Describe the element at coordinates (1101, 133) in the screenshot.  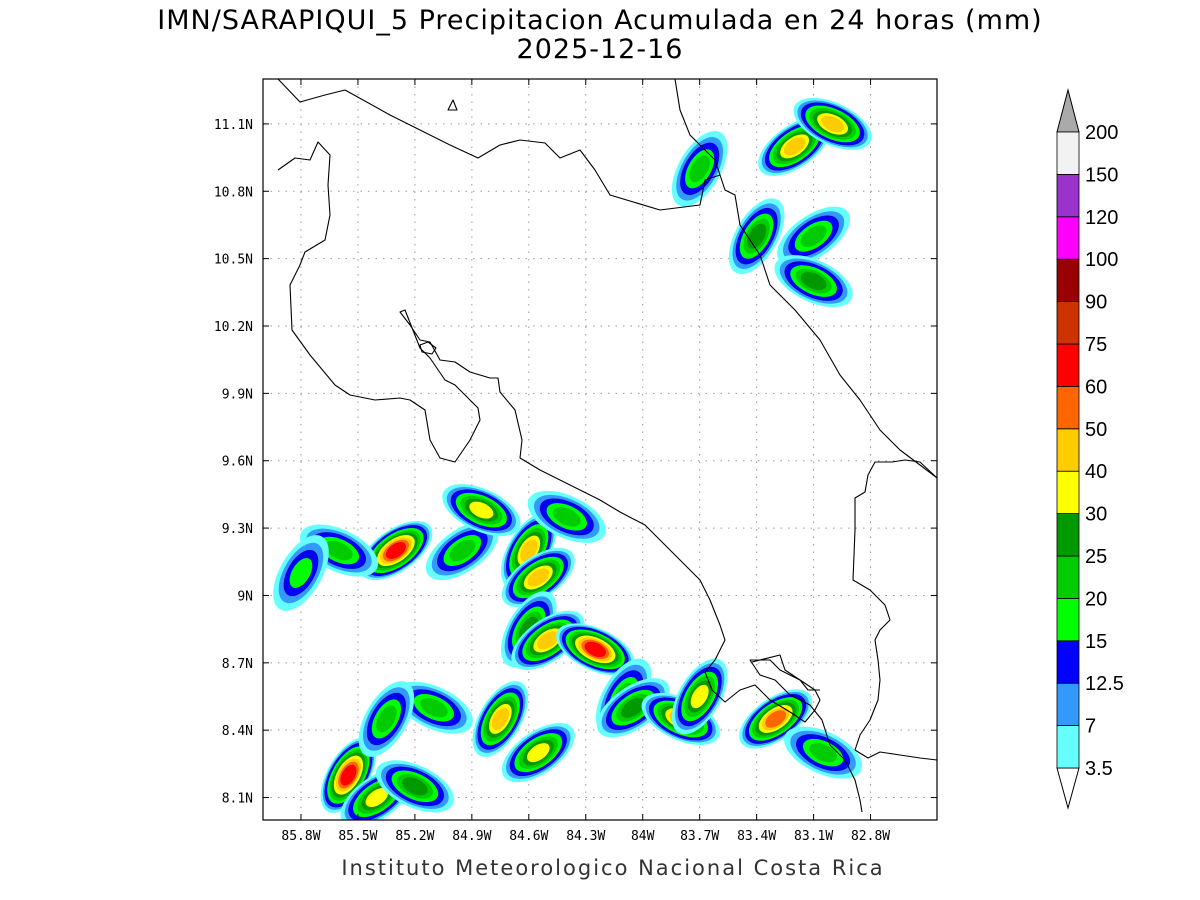
I see `colorbar-label: 200` at that location.